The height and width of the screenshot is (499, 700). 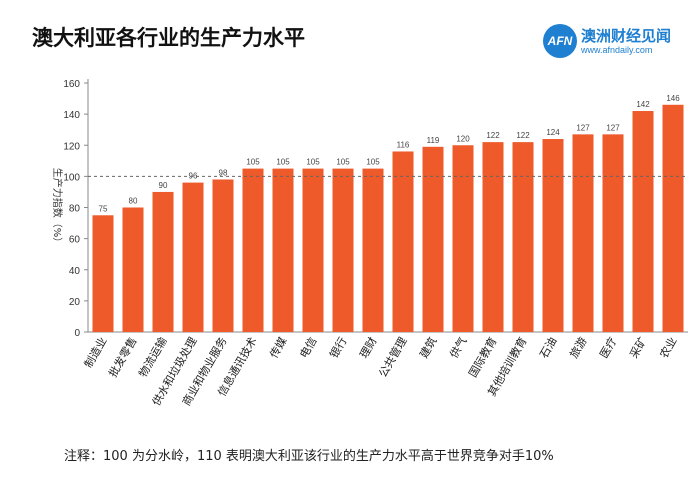 What do you see at coordinates (133, 201) in the screenshot?
I see `bar-value-label: 80` at bounding box center [133, 201].